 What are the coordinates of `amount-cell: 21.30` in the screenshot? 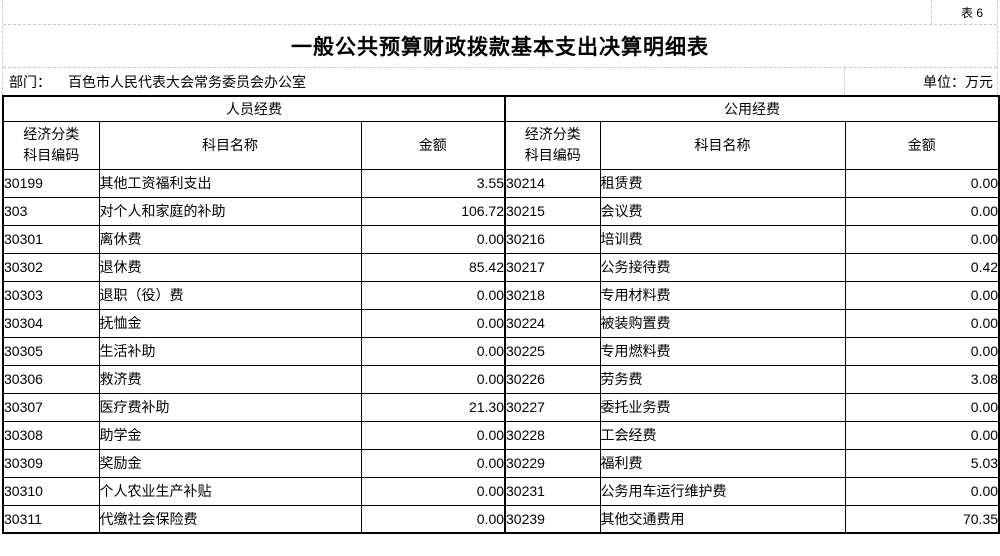 It's located at (433, 407).